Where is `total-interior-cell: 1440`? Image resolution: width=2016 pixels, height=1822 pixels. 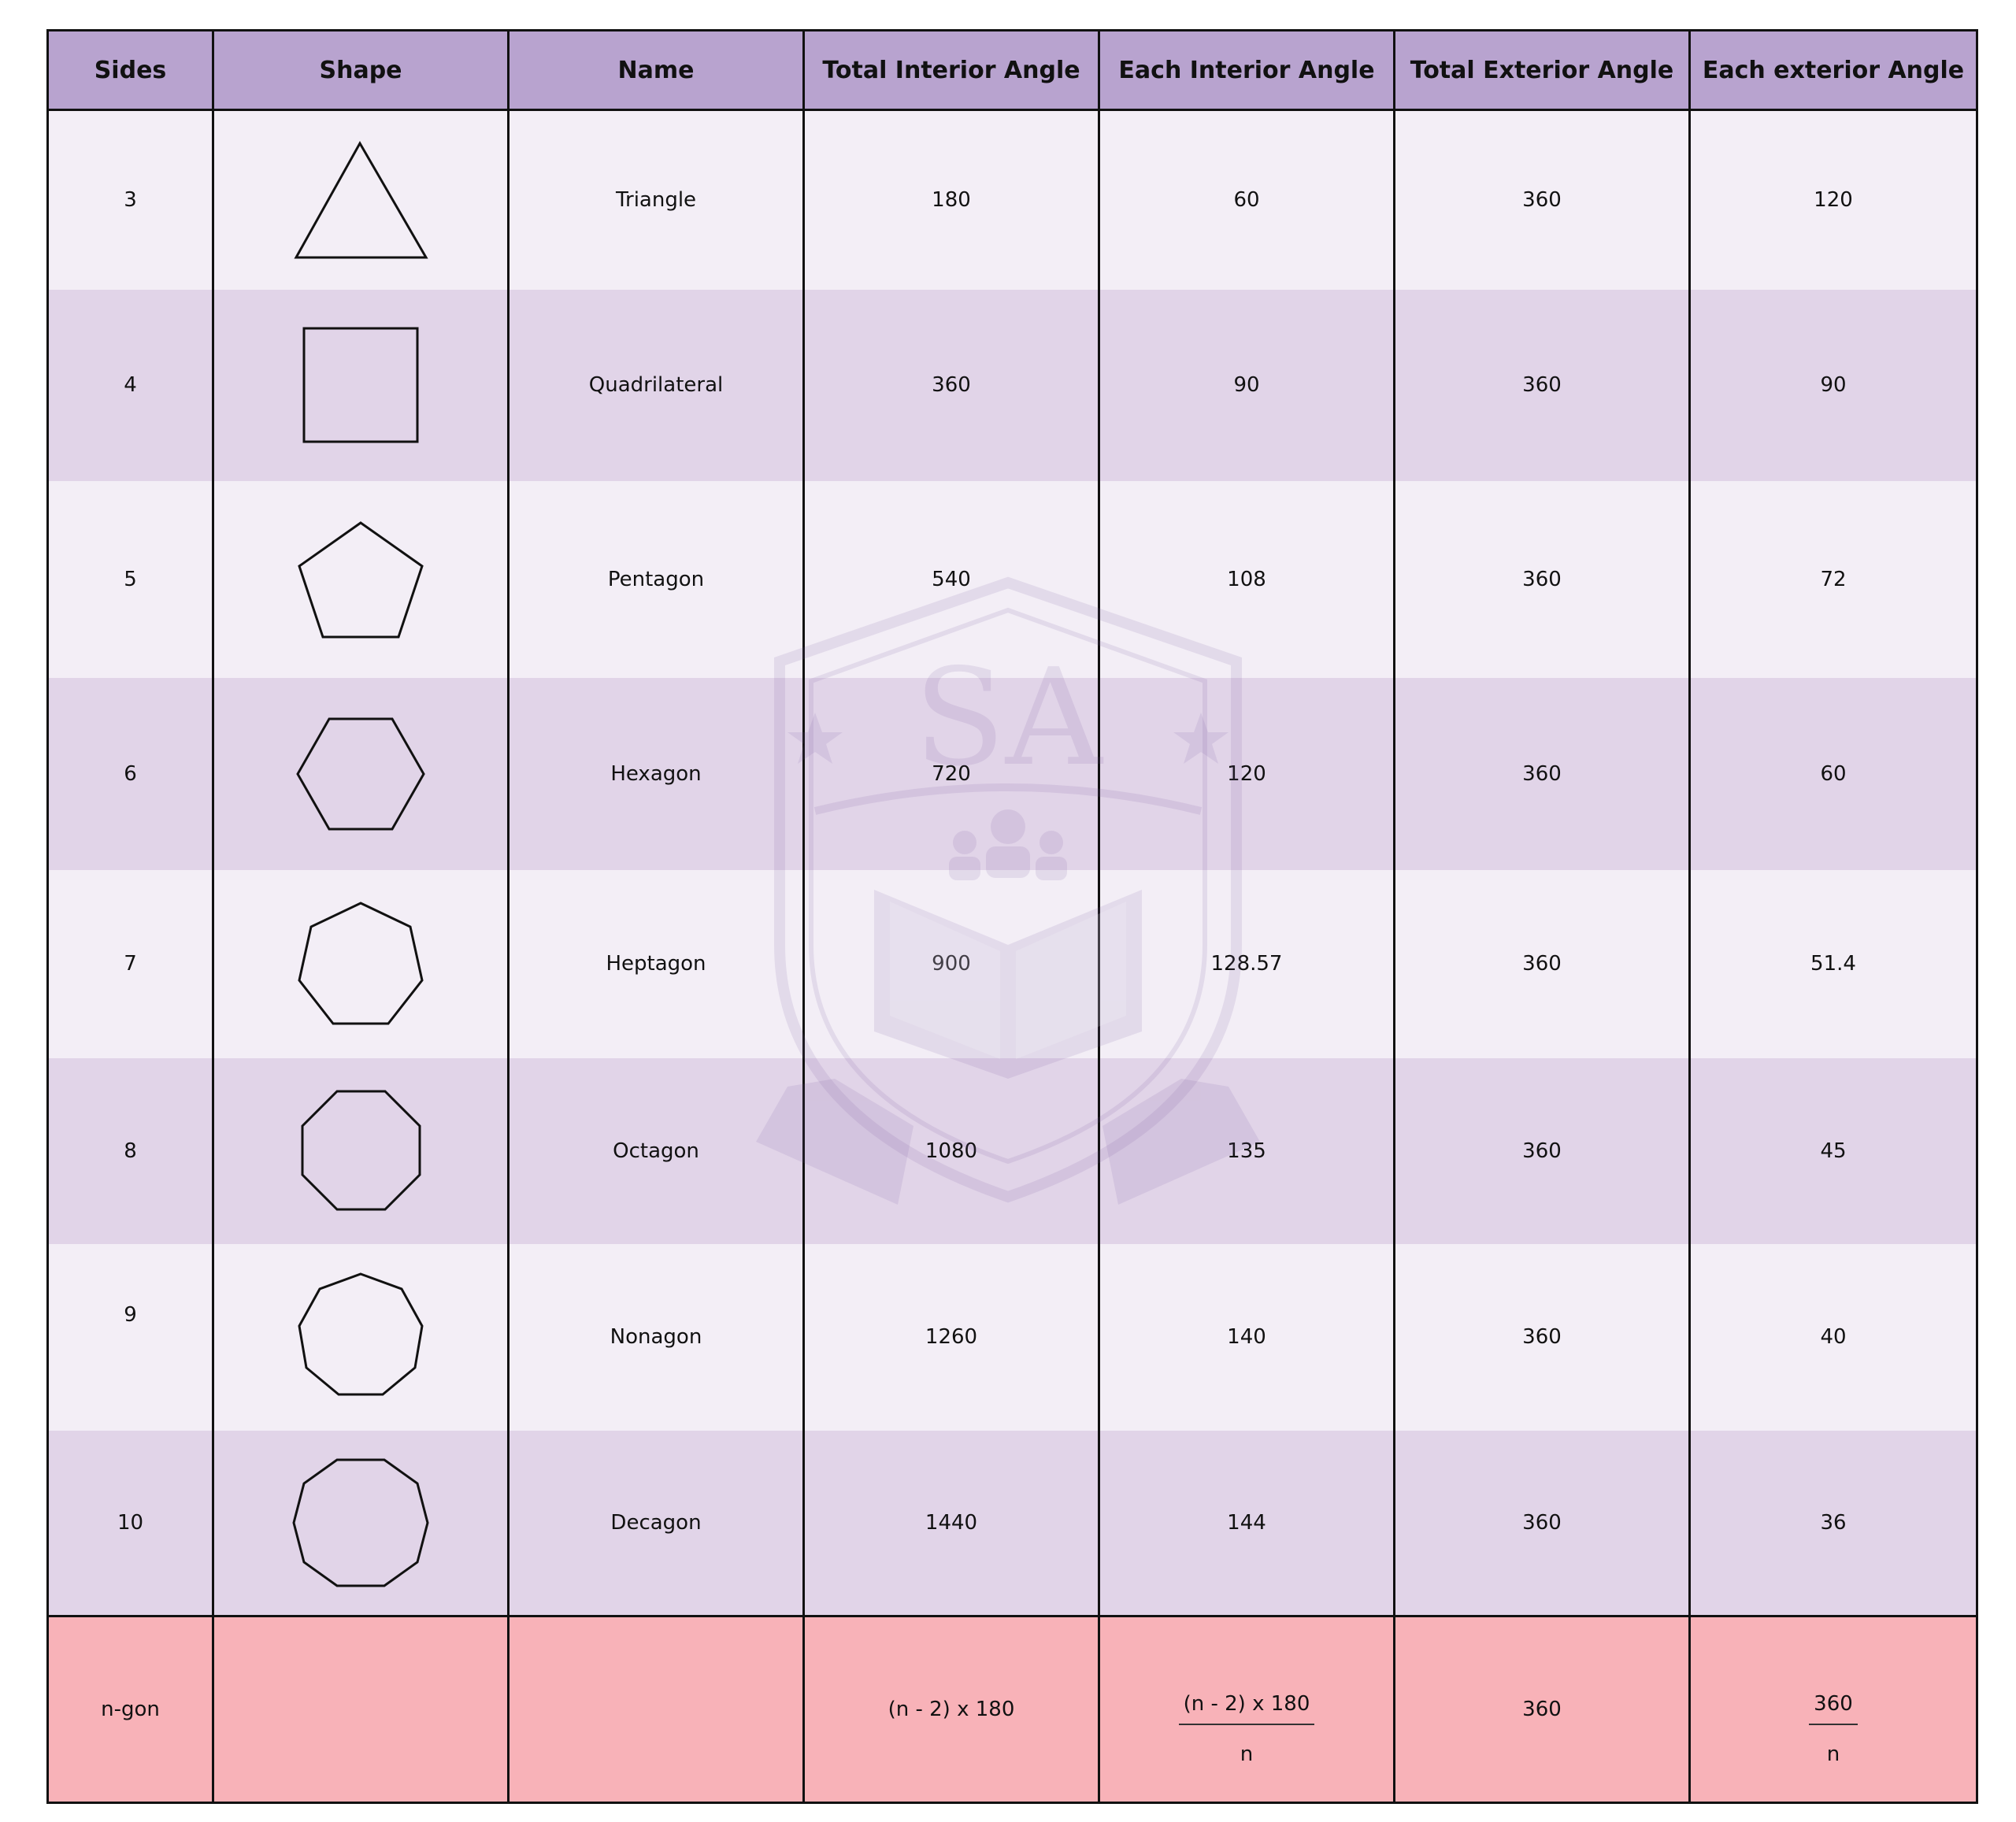 total-interior-cell: 1440 is located at coordinates (951, 1523).